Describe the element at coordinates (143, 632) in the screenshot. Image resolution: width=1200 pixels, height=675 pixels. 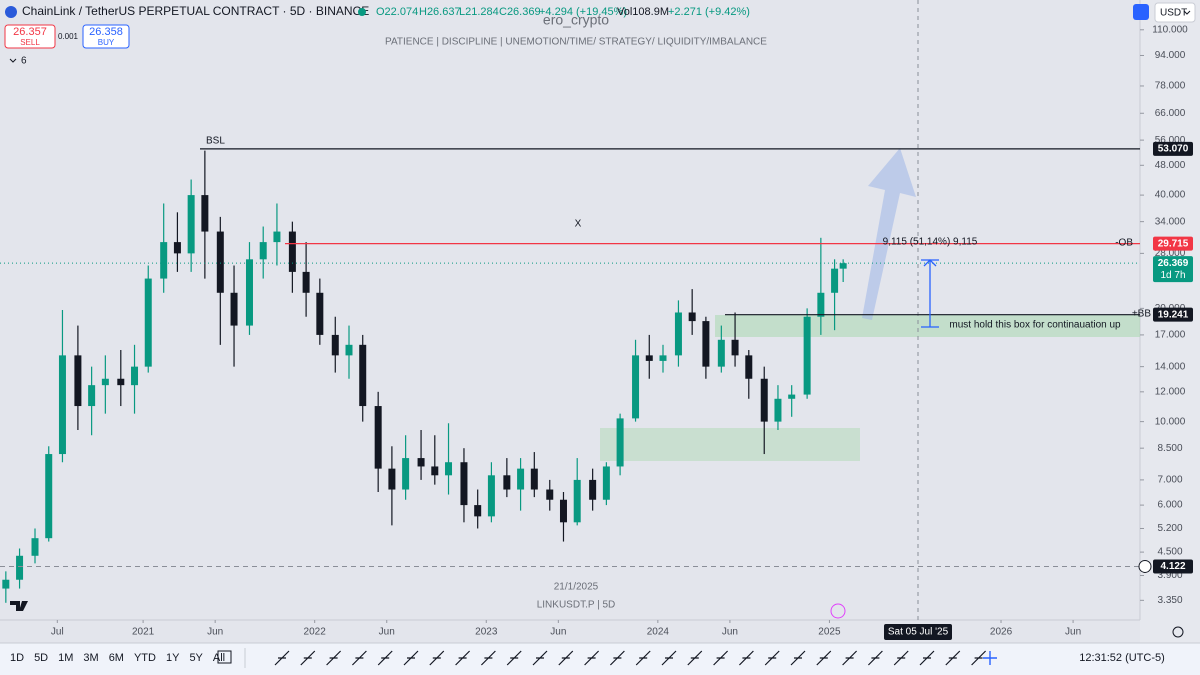
I see `x-tick-label: 2021` at that location.